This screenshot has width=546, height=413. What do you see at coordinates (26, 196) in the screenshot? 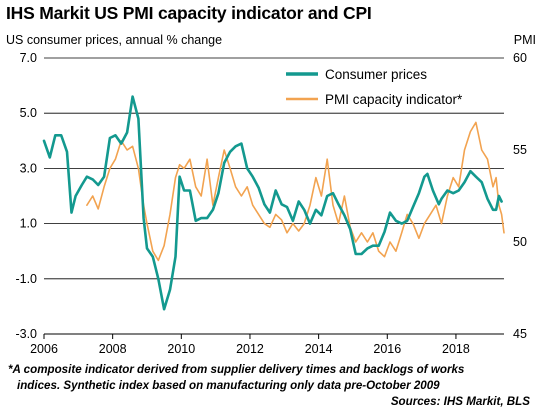
I see `left-axis-ticks: 7.0 5.0 3.0 1.0 -1.0 -3.0` at bounding box center [26, 196].